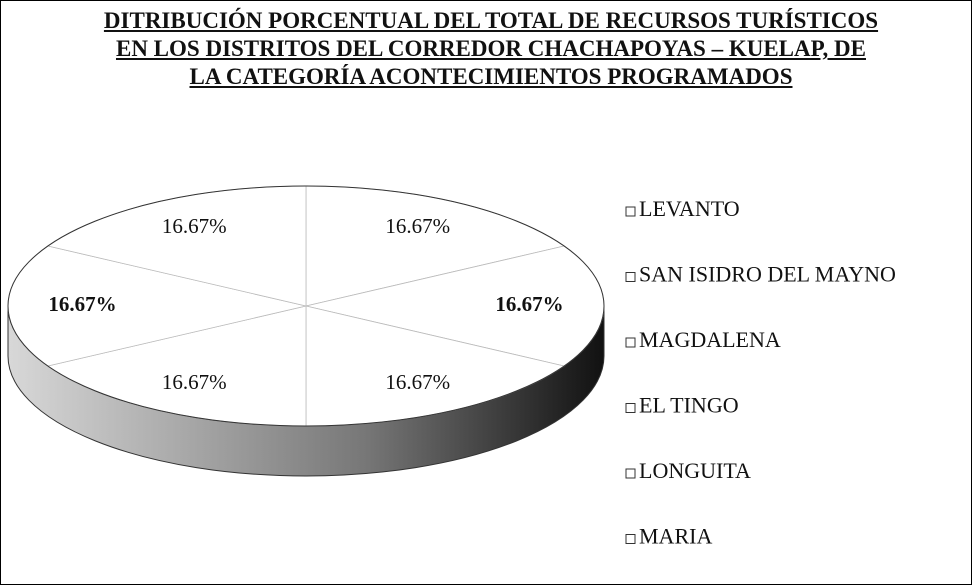 Image resolution: width=972 pixels, height=586 pixels. I want to click on legend-label: MARIA, so click(675, 536).